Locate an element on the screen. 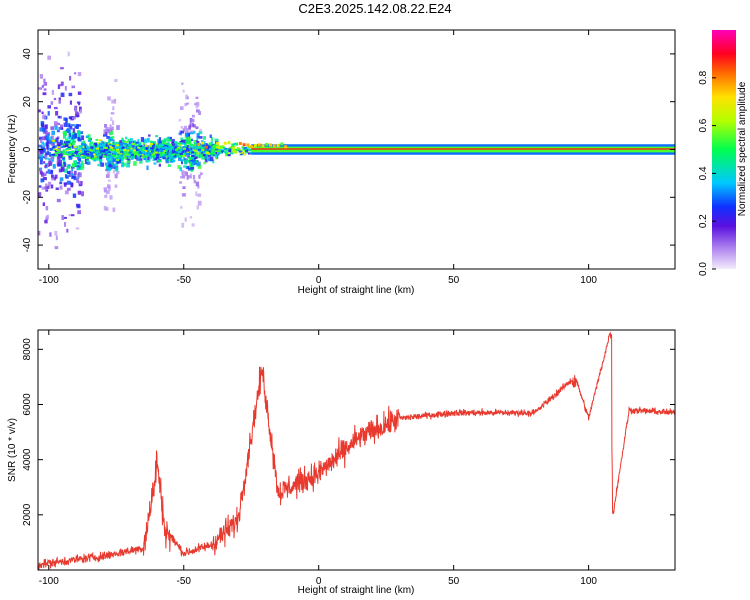 The height and width of the screenshot is (600, 750). colorbar-ticks: 0.0 0.2 0.4 0.6 0.8 is located at coordinates (707, 173).